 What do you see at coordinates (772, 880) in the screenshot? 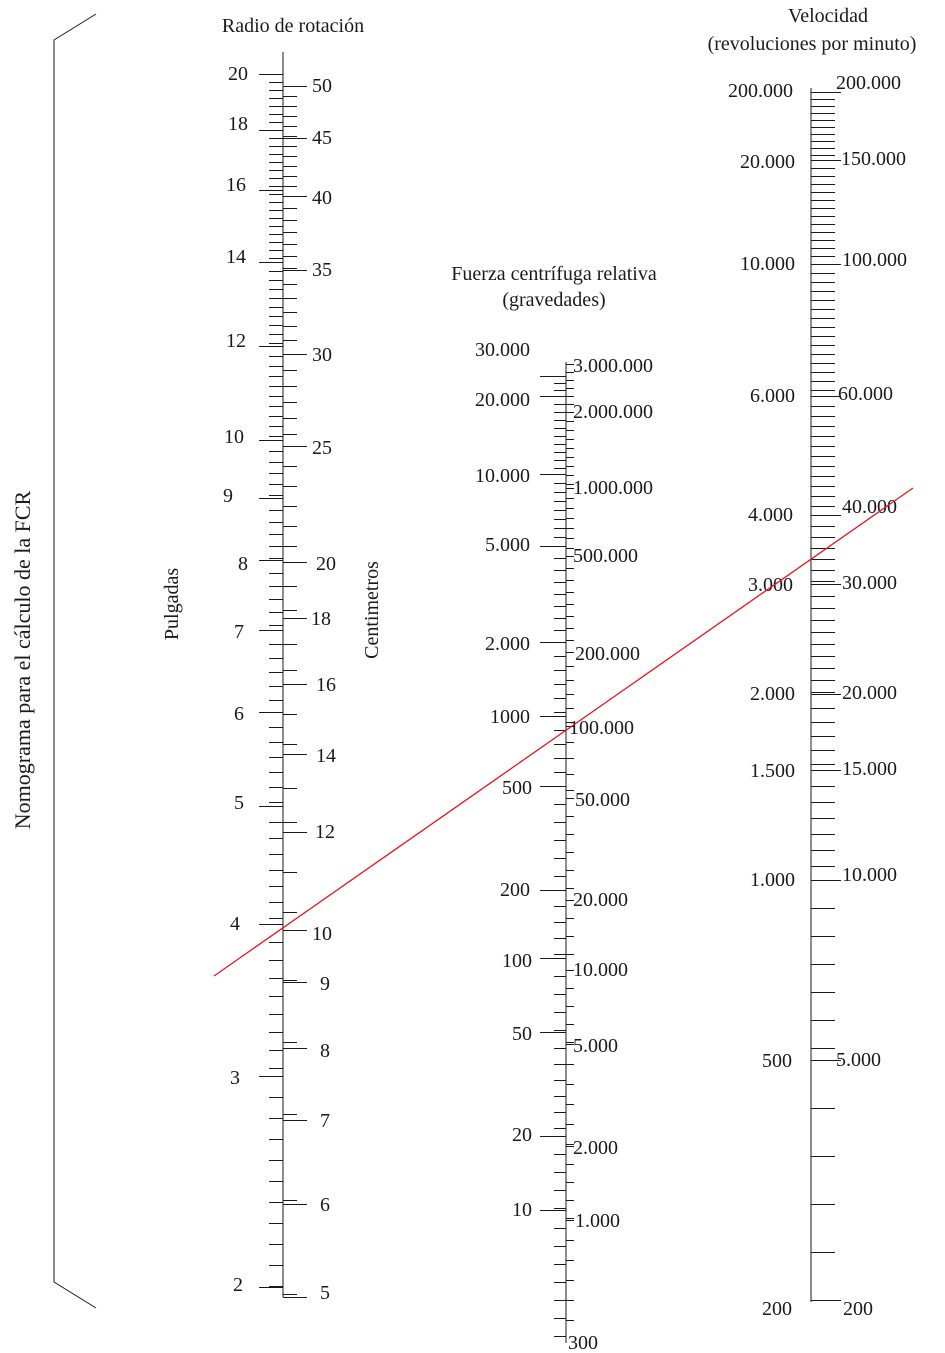
I see `speed-left-label: 1.000` at bounding box center [772, 880].